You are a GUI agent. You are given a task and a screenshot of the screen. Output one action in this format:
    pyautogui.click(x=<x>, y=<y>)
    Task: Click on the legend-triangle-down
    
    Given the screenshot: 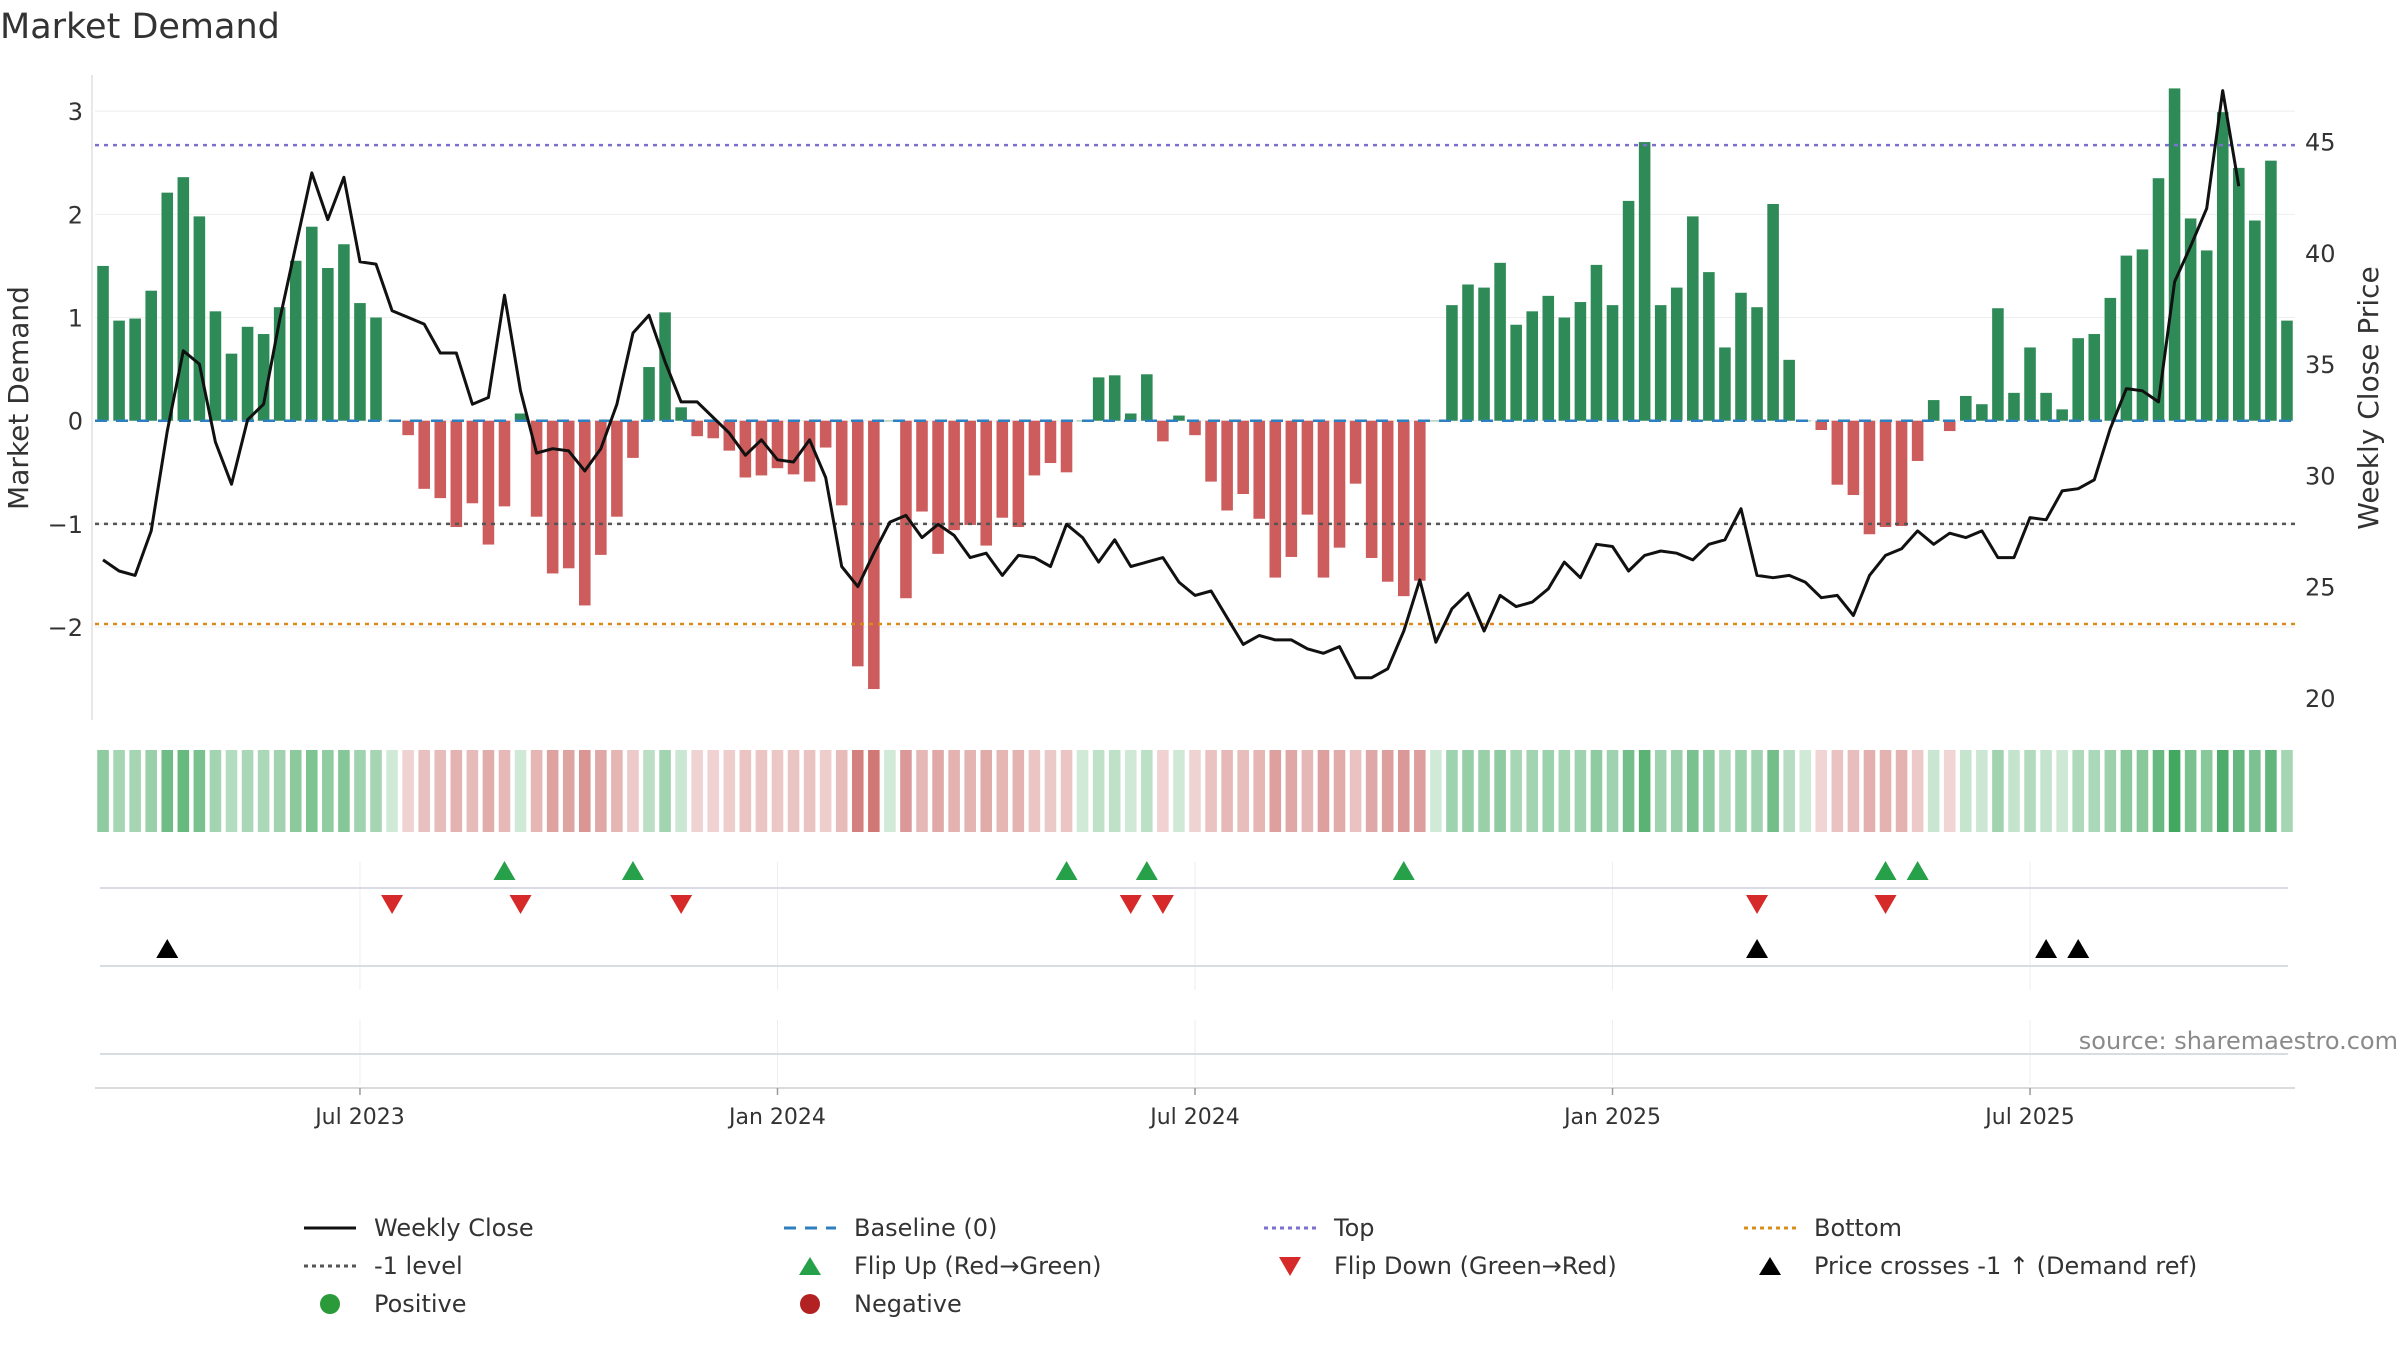 What is the action you would take?
    pyautogui.click(x=1290, y=1266)
    